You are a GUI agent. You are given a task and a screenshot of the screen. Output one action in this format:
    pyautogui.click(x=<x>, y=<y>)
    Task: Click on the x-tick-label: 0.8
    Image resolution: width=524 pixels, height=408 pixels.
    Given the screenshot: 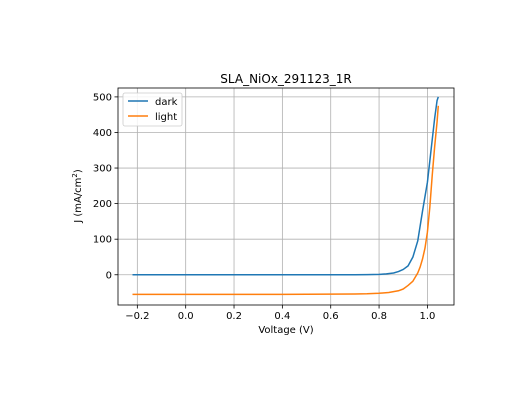 What is the action you would take?
    pyautogui.click(x=379, y=316)
    